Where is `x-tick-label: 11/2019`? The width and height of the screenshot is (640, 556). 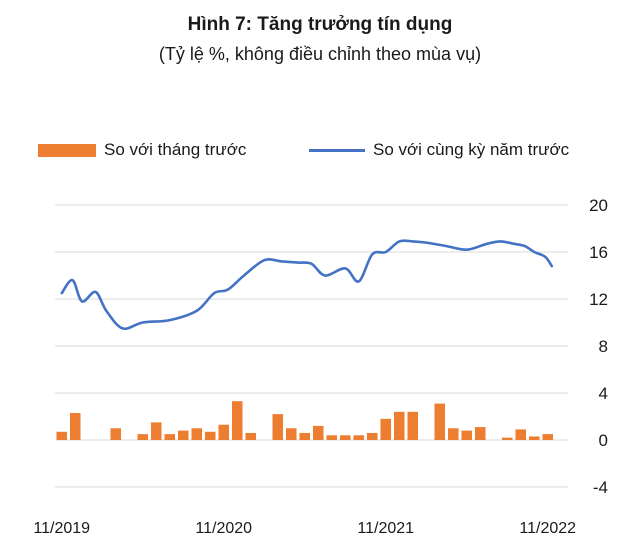
x-tick-label: 11/2019 is located at coordinates (61, 528).